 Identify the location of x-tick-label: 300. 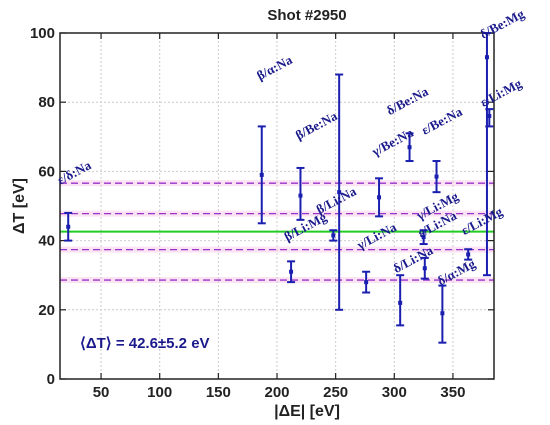
(394, 392).